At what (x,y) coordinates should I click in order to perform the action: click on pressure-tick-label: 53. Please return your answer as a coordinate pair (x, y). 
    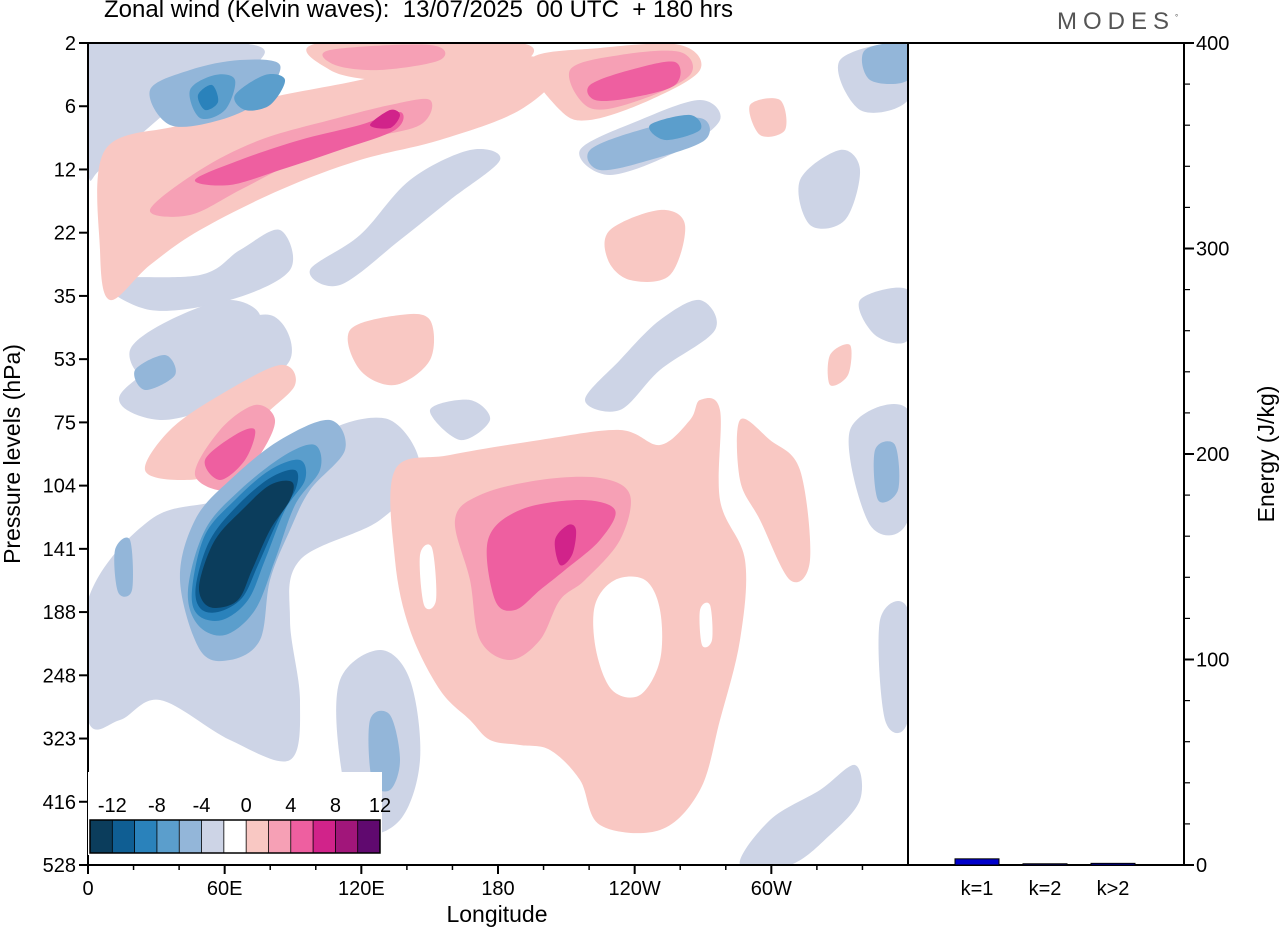
    Looking at the image, I should click on (65, 360).